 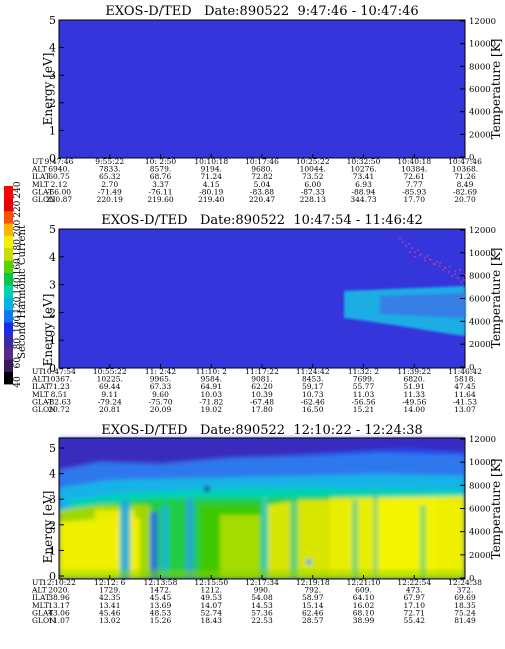 What do you see at coordinates (313, 612) in the screenshot?
I see `table-cell: 62.46` at bounding box center [313, 612].